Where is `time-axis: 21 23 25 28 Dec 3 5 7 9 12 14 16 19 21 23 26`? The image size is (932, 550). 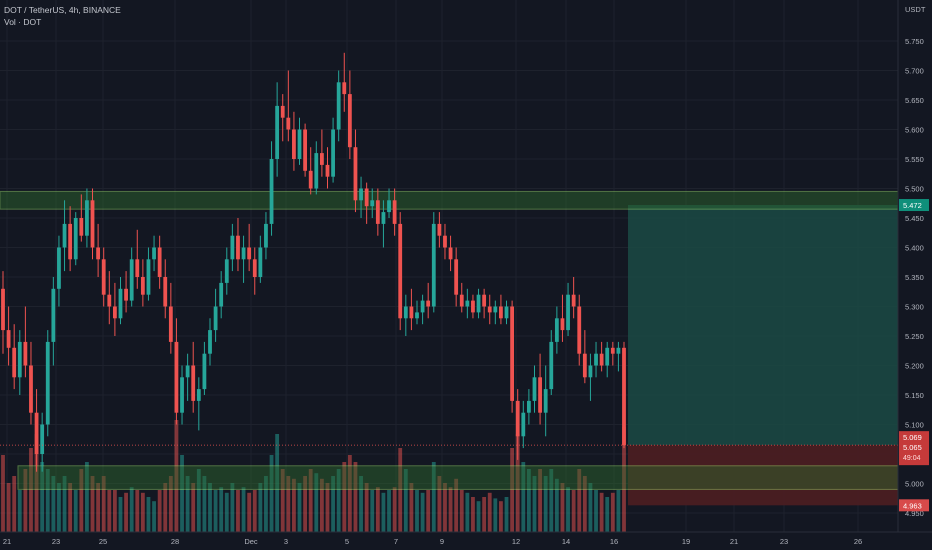 time-axis: 21 23 25 28 Dec 3 5 7 9 12 14 16 19 21 23 26 is located at coordinates (432, 541).